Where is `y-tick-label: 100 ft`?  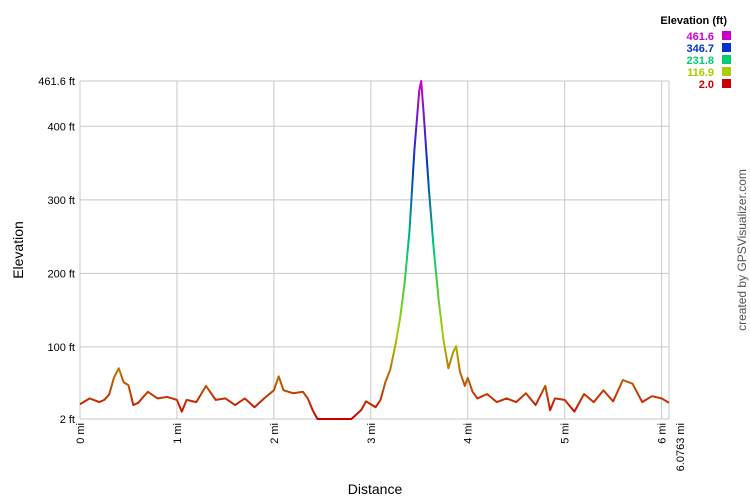 y-tick-label: 100 ft is located at coordinates (61, 348).